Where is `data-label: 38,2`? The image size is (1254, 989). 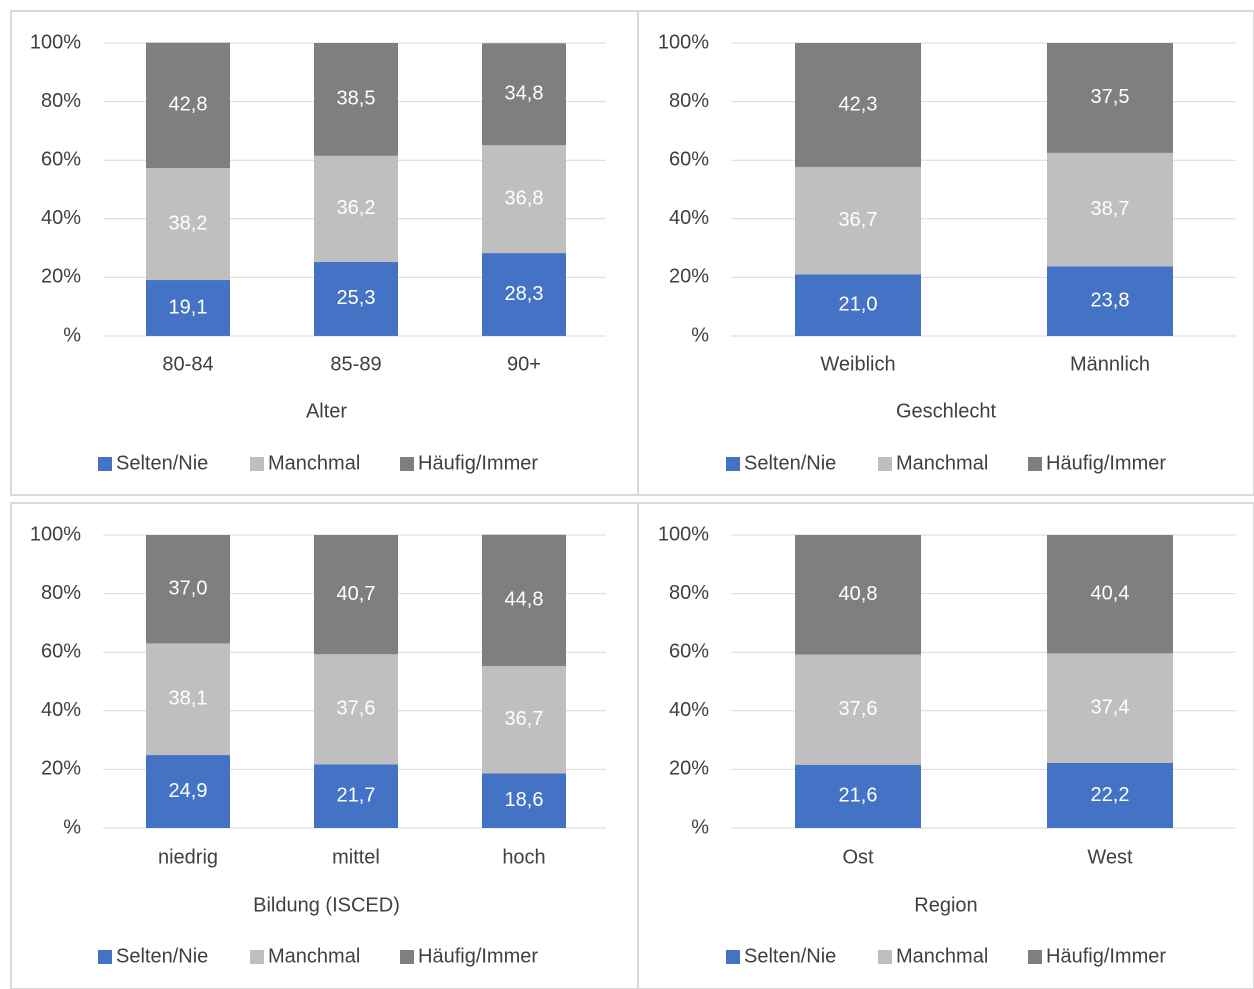 data-label: 38,2 is located at coordinates (188, 223).